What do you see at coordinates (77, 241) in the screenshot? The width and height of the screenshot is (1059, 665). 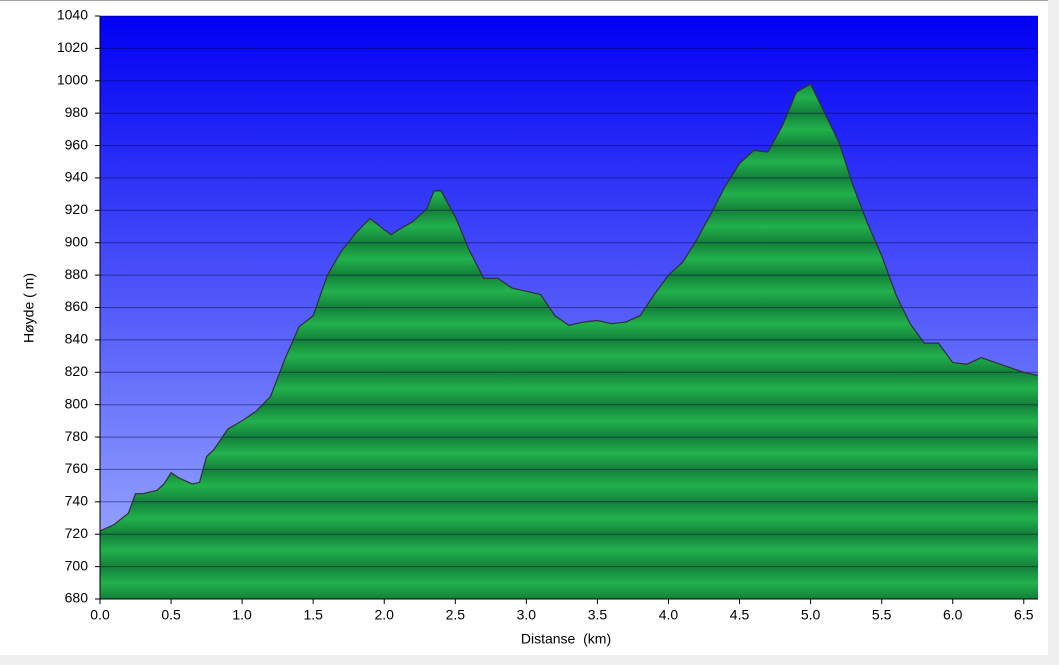 I see `y-tick-label: 900` at bounding box center [77, 241].